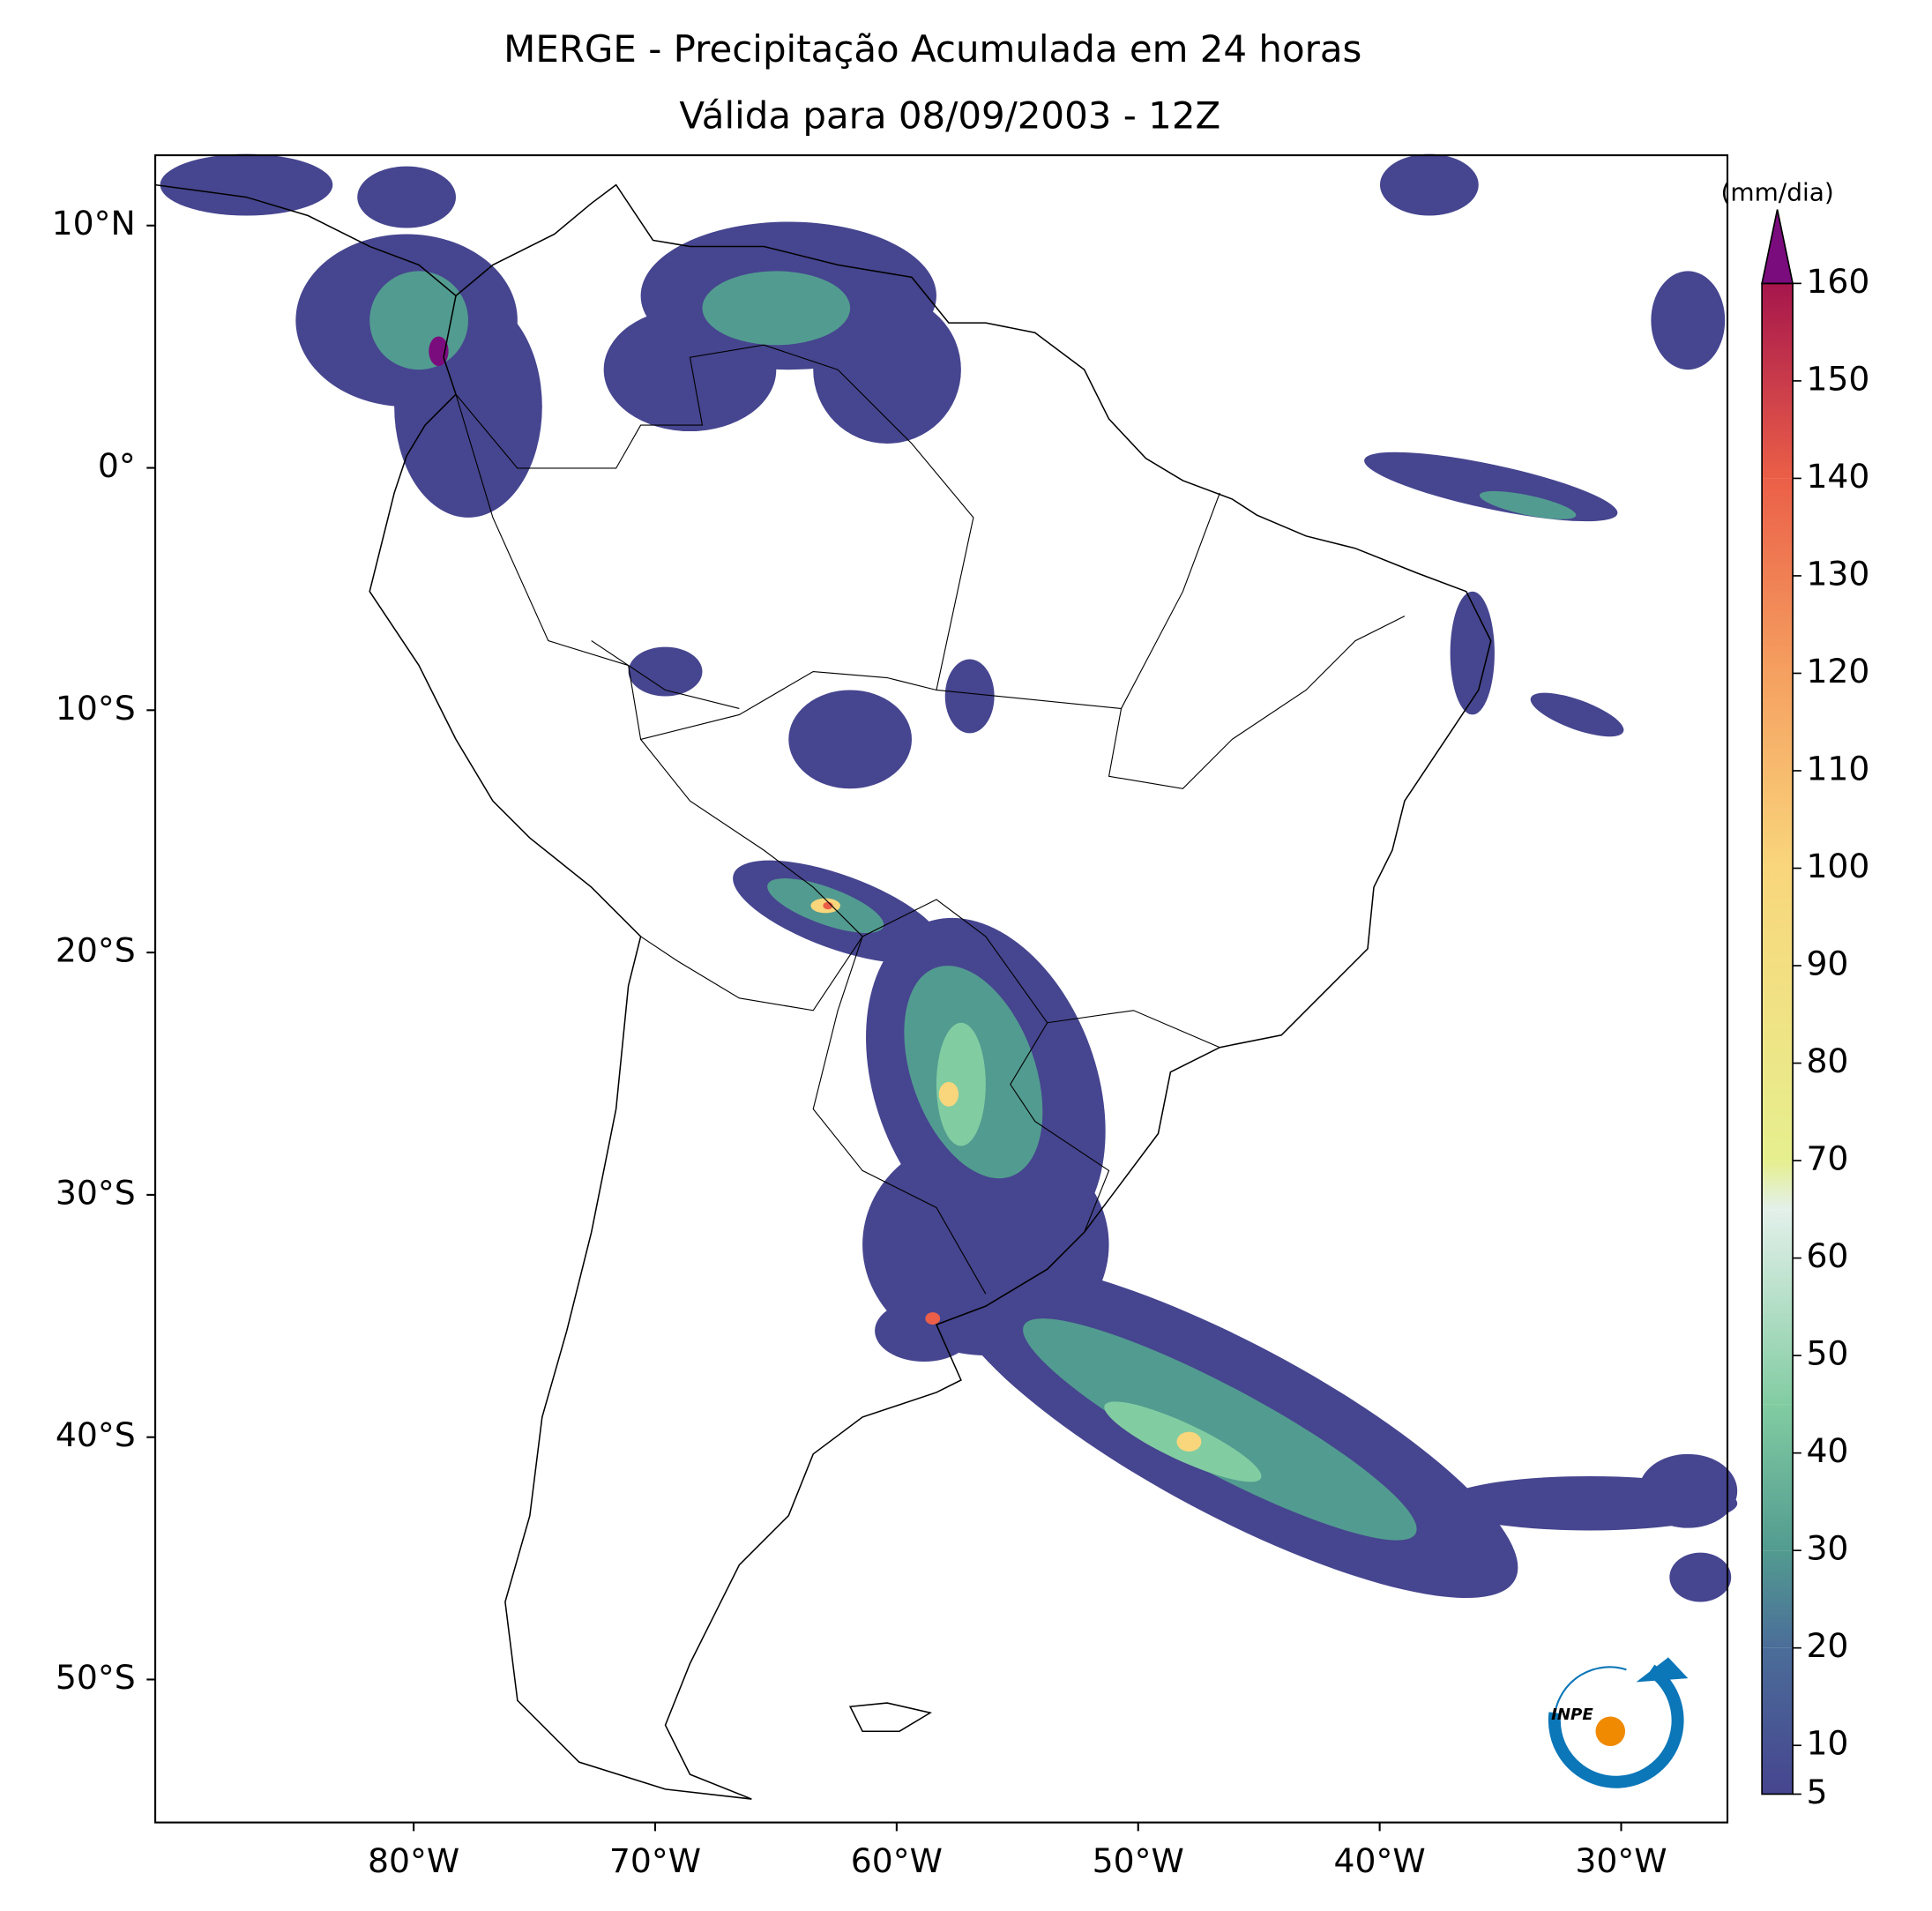  Describe the element at coordinates (1618, 1722) in the screenshot. I see `logo: INPE` at that location.